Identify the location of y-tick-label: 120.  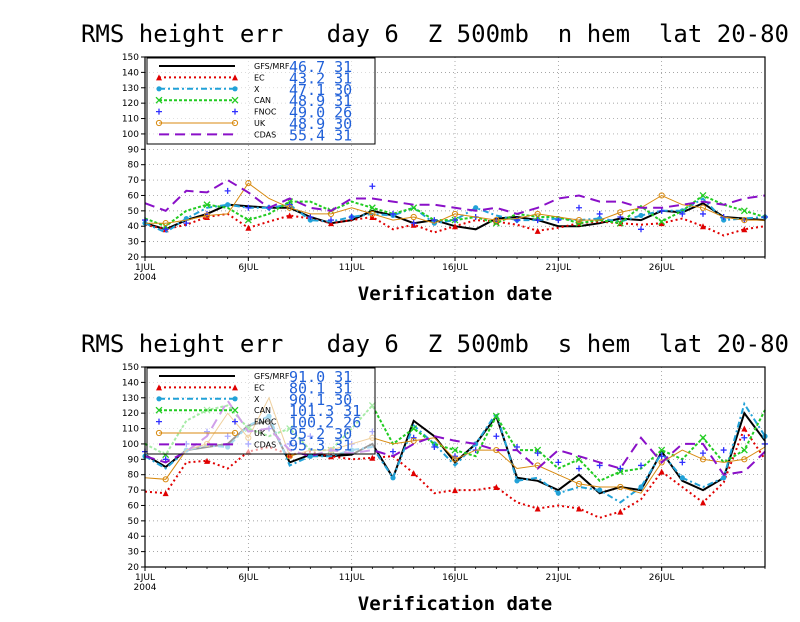
(130, 104).